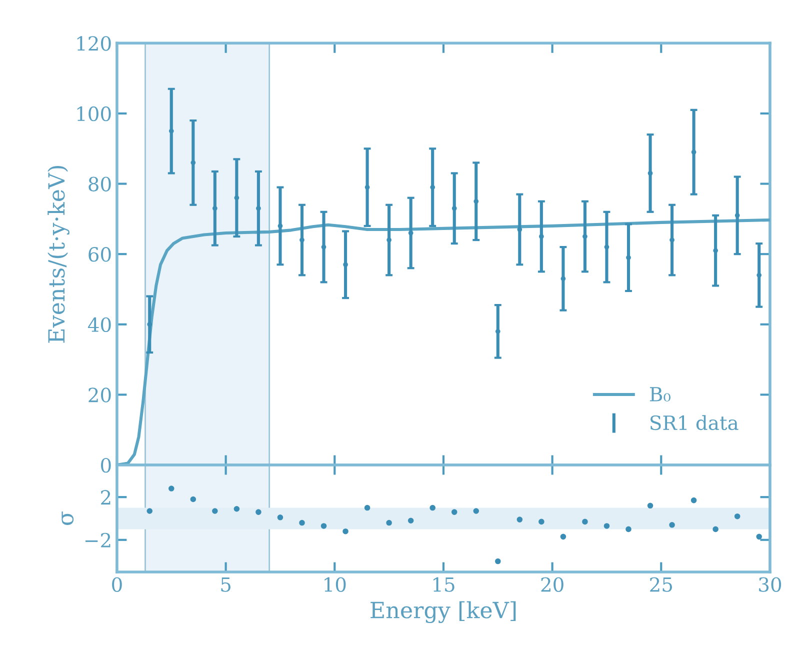 This screenshot has width=805, height=654. What do you see at coordinates (552, 584) in the screenshot?
I see `x-tick-label: 20` at bounding box center [552, 584].